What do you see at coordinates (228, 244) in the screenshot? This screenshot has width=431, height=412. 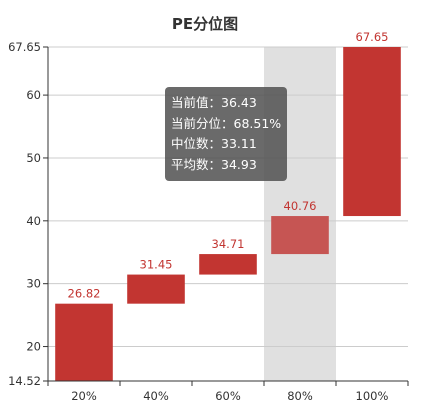 I see `bar-data-label: 34.71` at bounding box center [228, 244].